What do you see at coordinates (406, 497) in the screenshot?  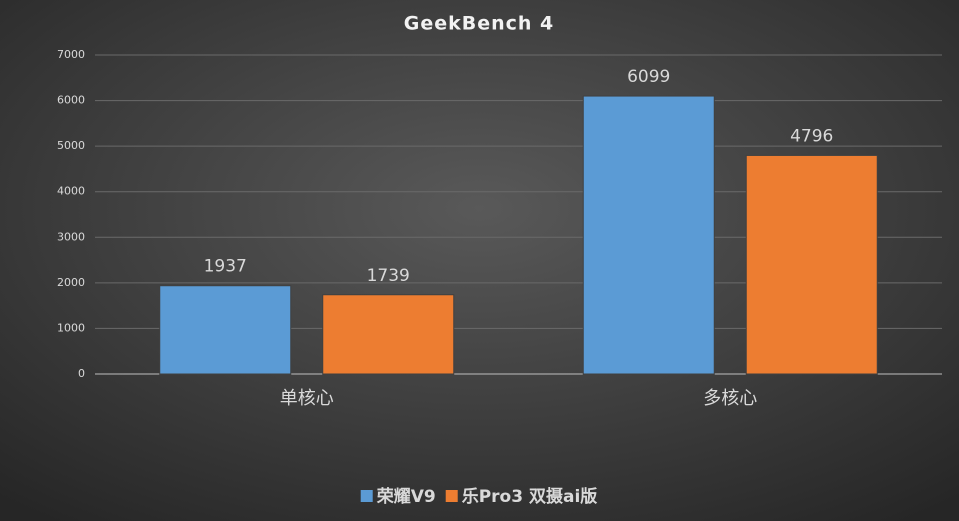 I see `legend-label: 荣耀V9` at bounding box center [406, 497].